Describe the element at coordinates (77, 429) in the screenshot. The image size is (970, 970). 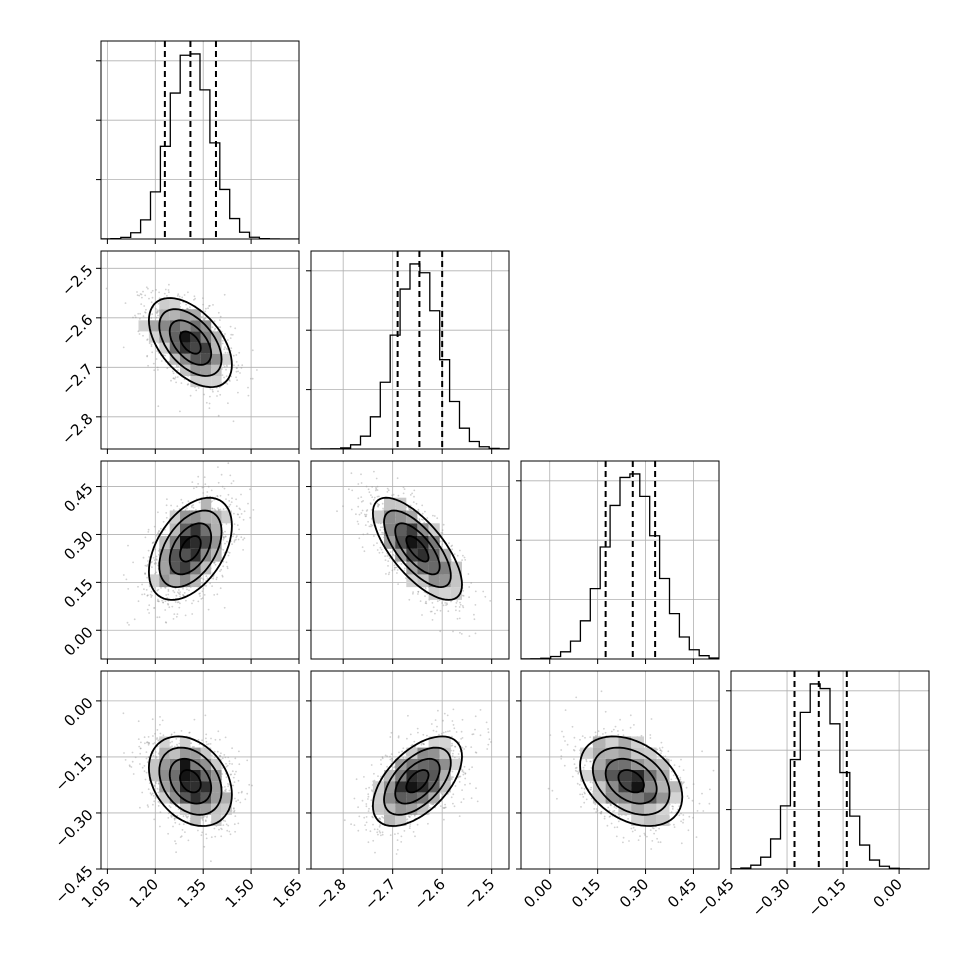
I see `y-tick-label-1-0: −2.8` at that location.